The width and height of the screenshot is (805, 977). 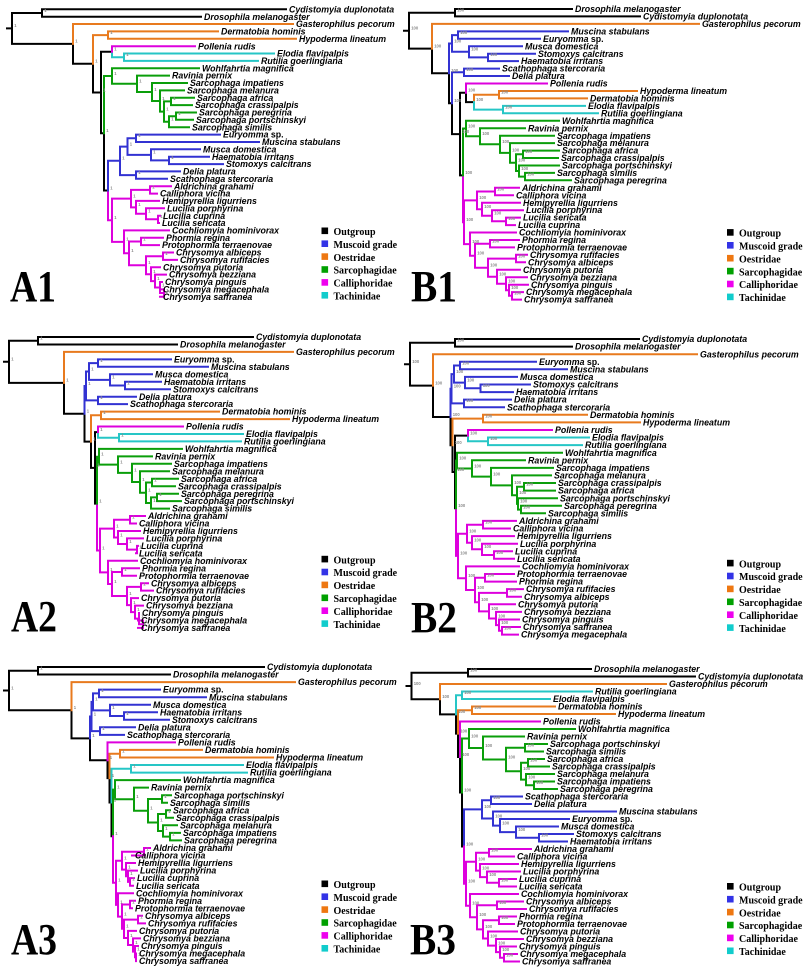 I want to click on svg-text: Elodia flavipalpis, so click(x=313, y=54).